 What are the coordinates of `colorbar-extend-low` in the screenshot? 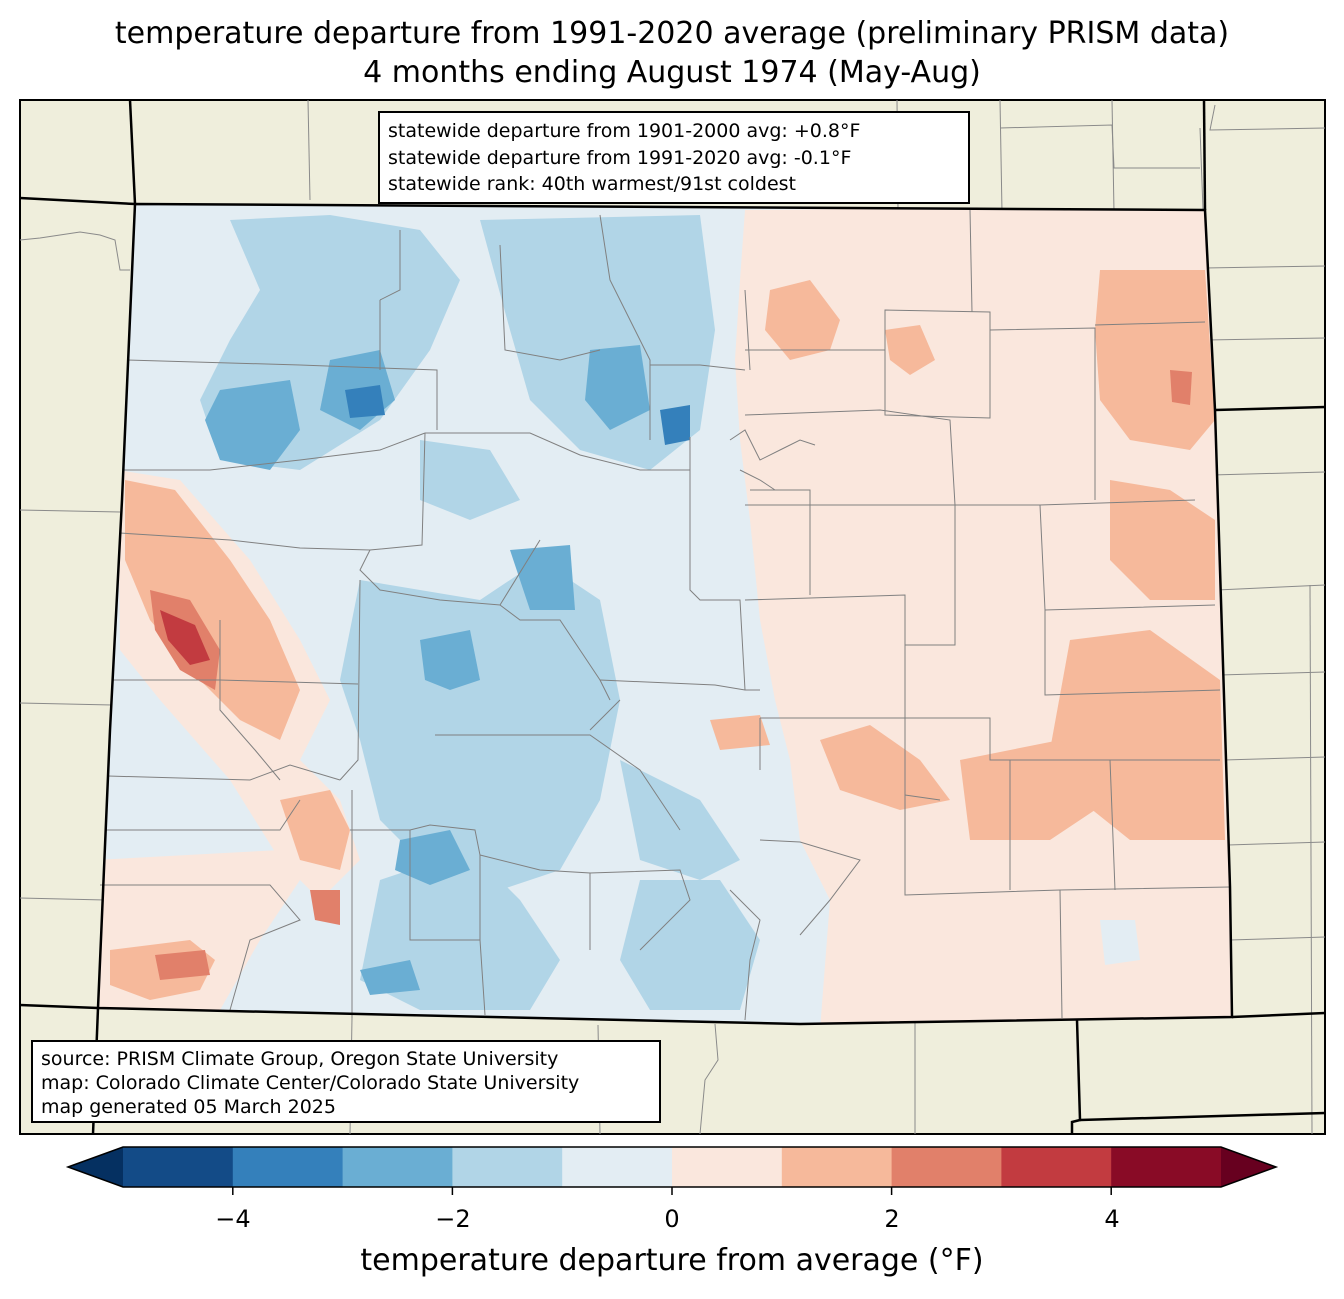 It's located at (95, 1167).